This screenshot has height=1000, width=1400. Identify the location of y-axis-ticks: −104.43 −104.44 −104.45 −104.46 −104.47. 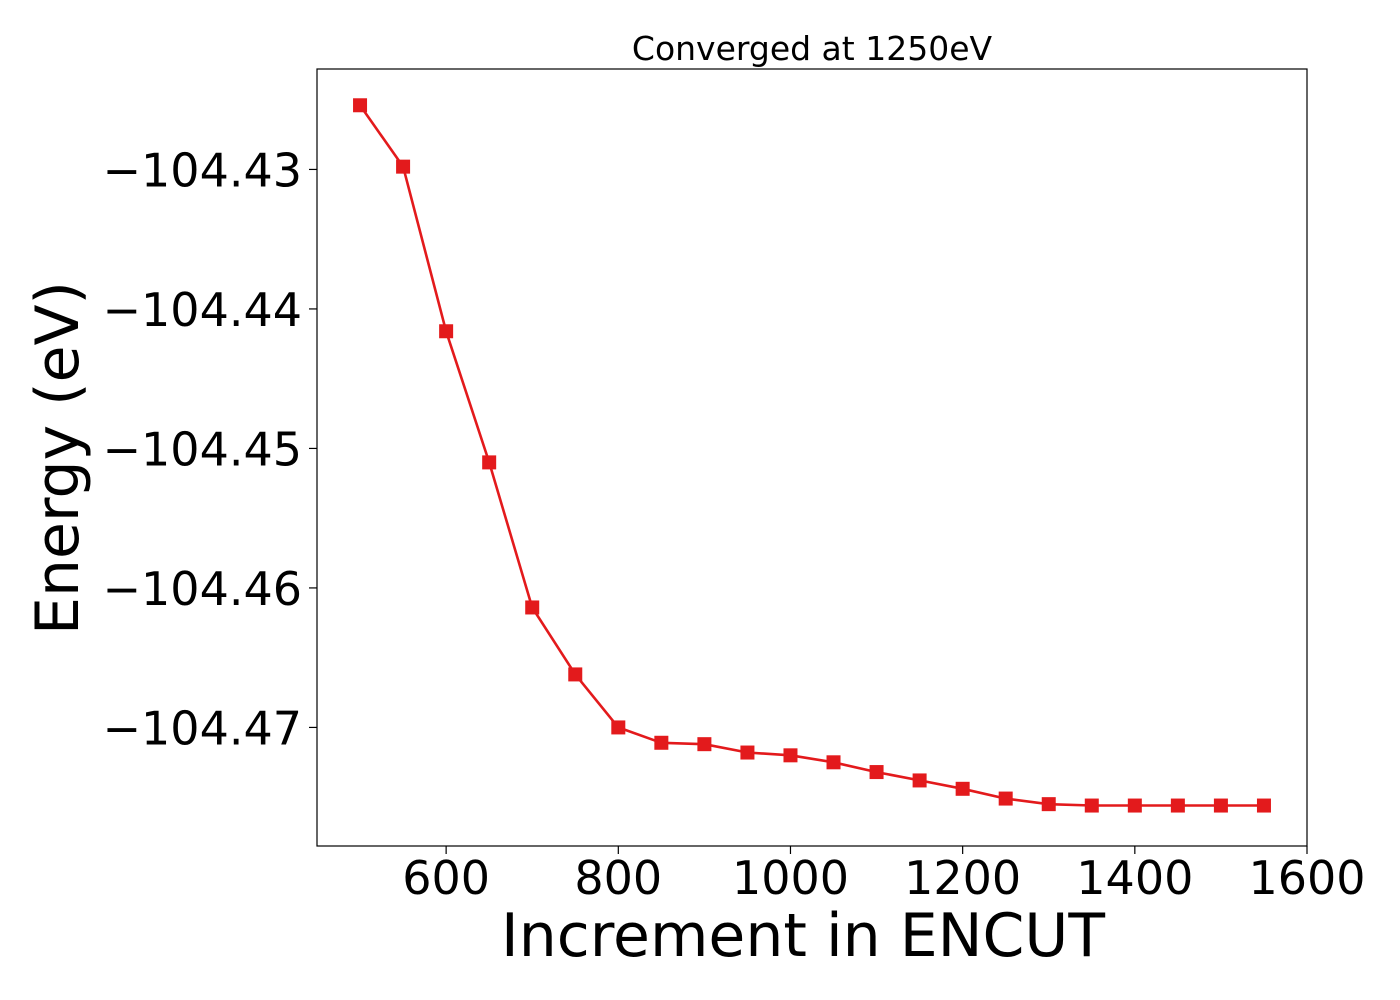
(210, 449).